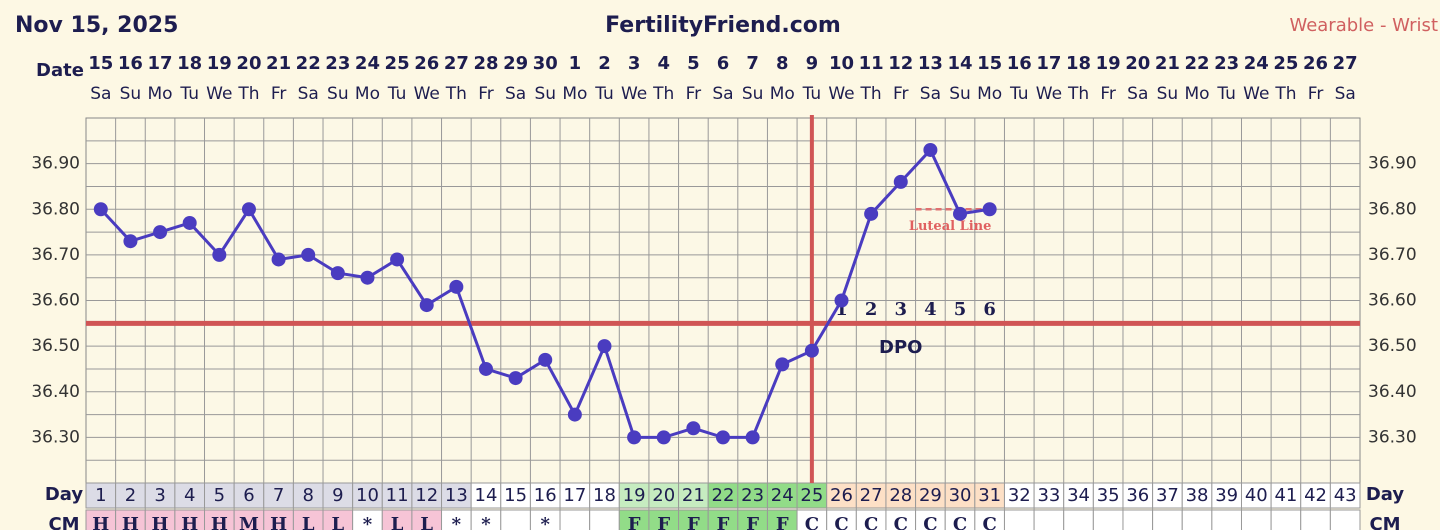 The height and width of the screenshot is (530, 1440). I want to click on date-label: 16, so click(1019, 63).